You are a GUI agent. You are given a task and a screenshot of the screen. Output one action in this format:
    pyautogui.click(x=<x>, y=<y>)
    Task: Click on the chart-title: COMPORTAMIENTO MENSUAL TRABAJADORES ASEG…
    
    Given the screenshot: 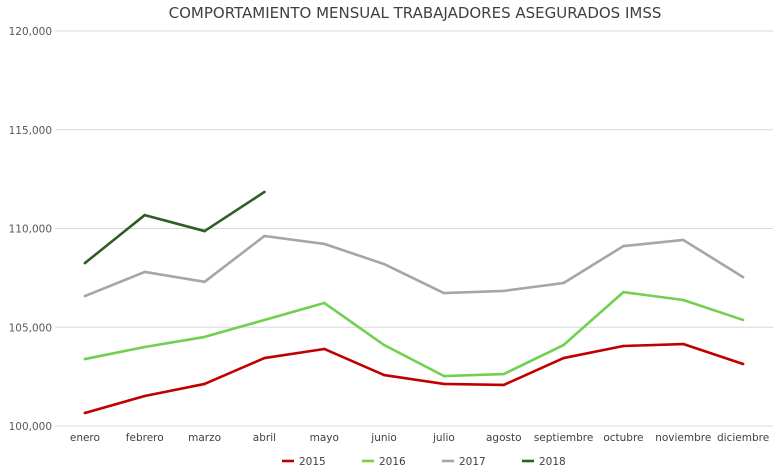 What is the action you would take?
    pyautogui.click(x=415, y=13)
    